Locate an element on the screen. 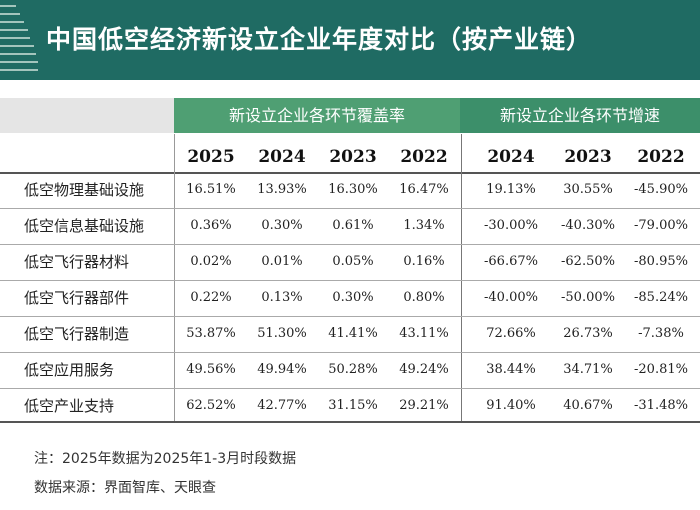  row-label: 低空飞行器制造 is located at coordinates (77, 334).